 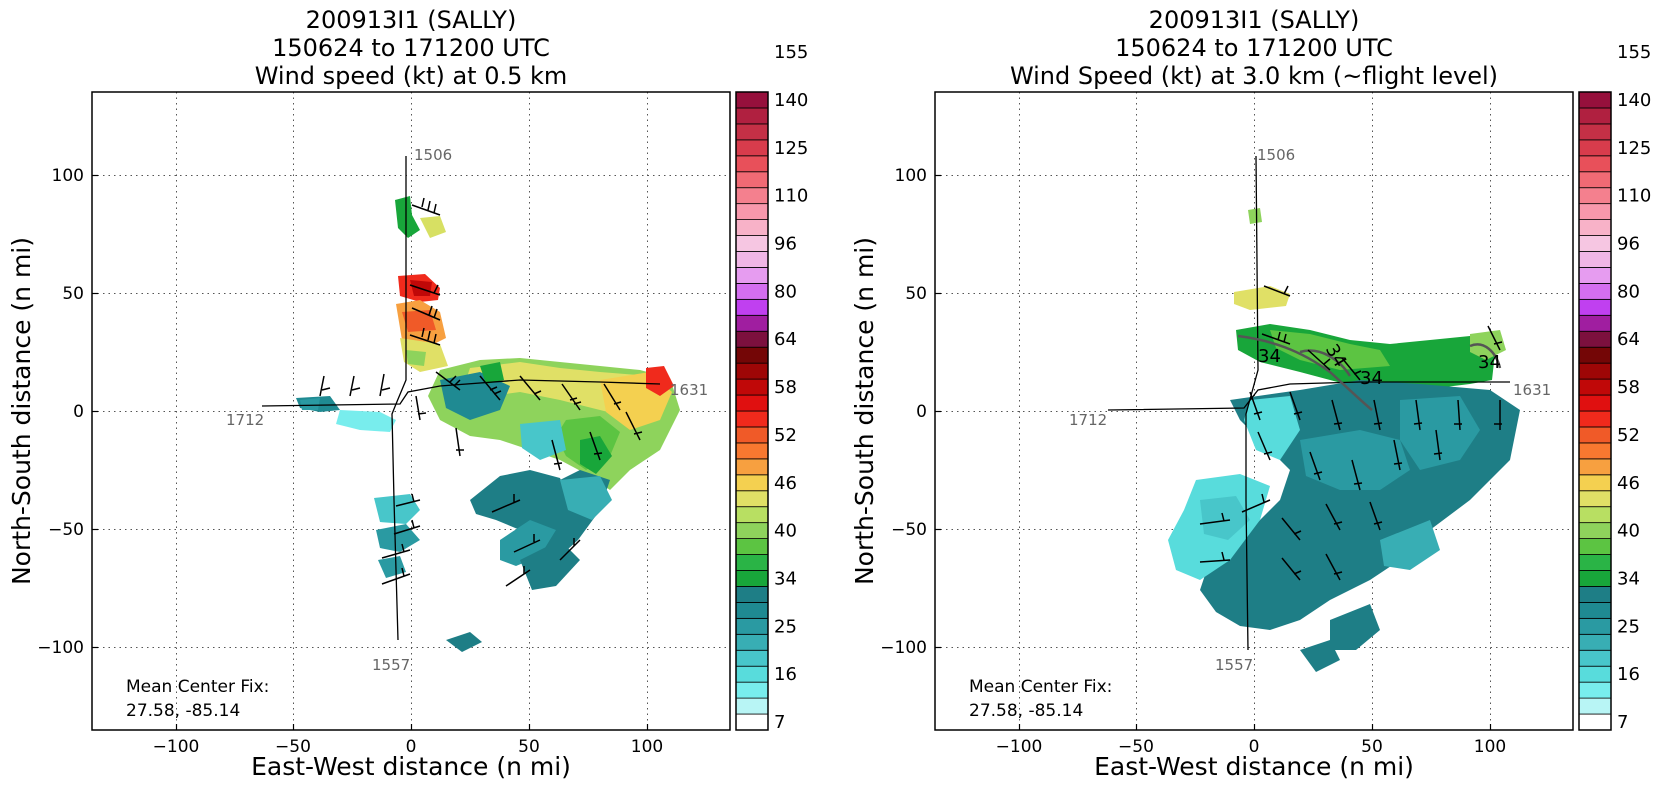 I want to click on wind-speed-field, so click(x=1344, y=440).